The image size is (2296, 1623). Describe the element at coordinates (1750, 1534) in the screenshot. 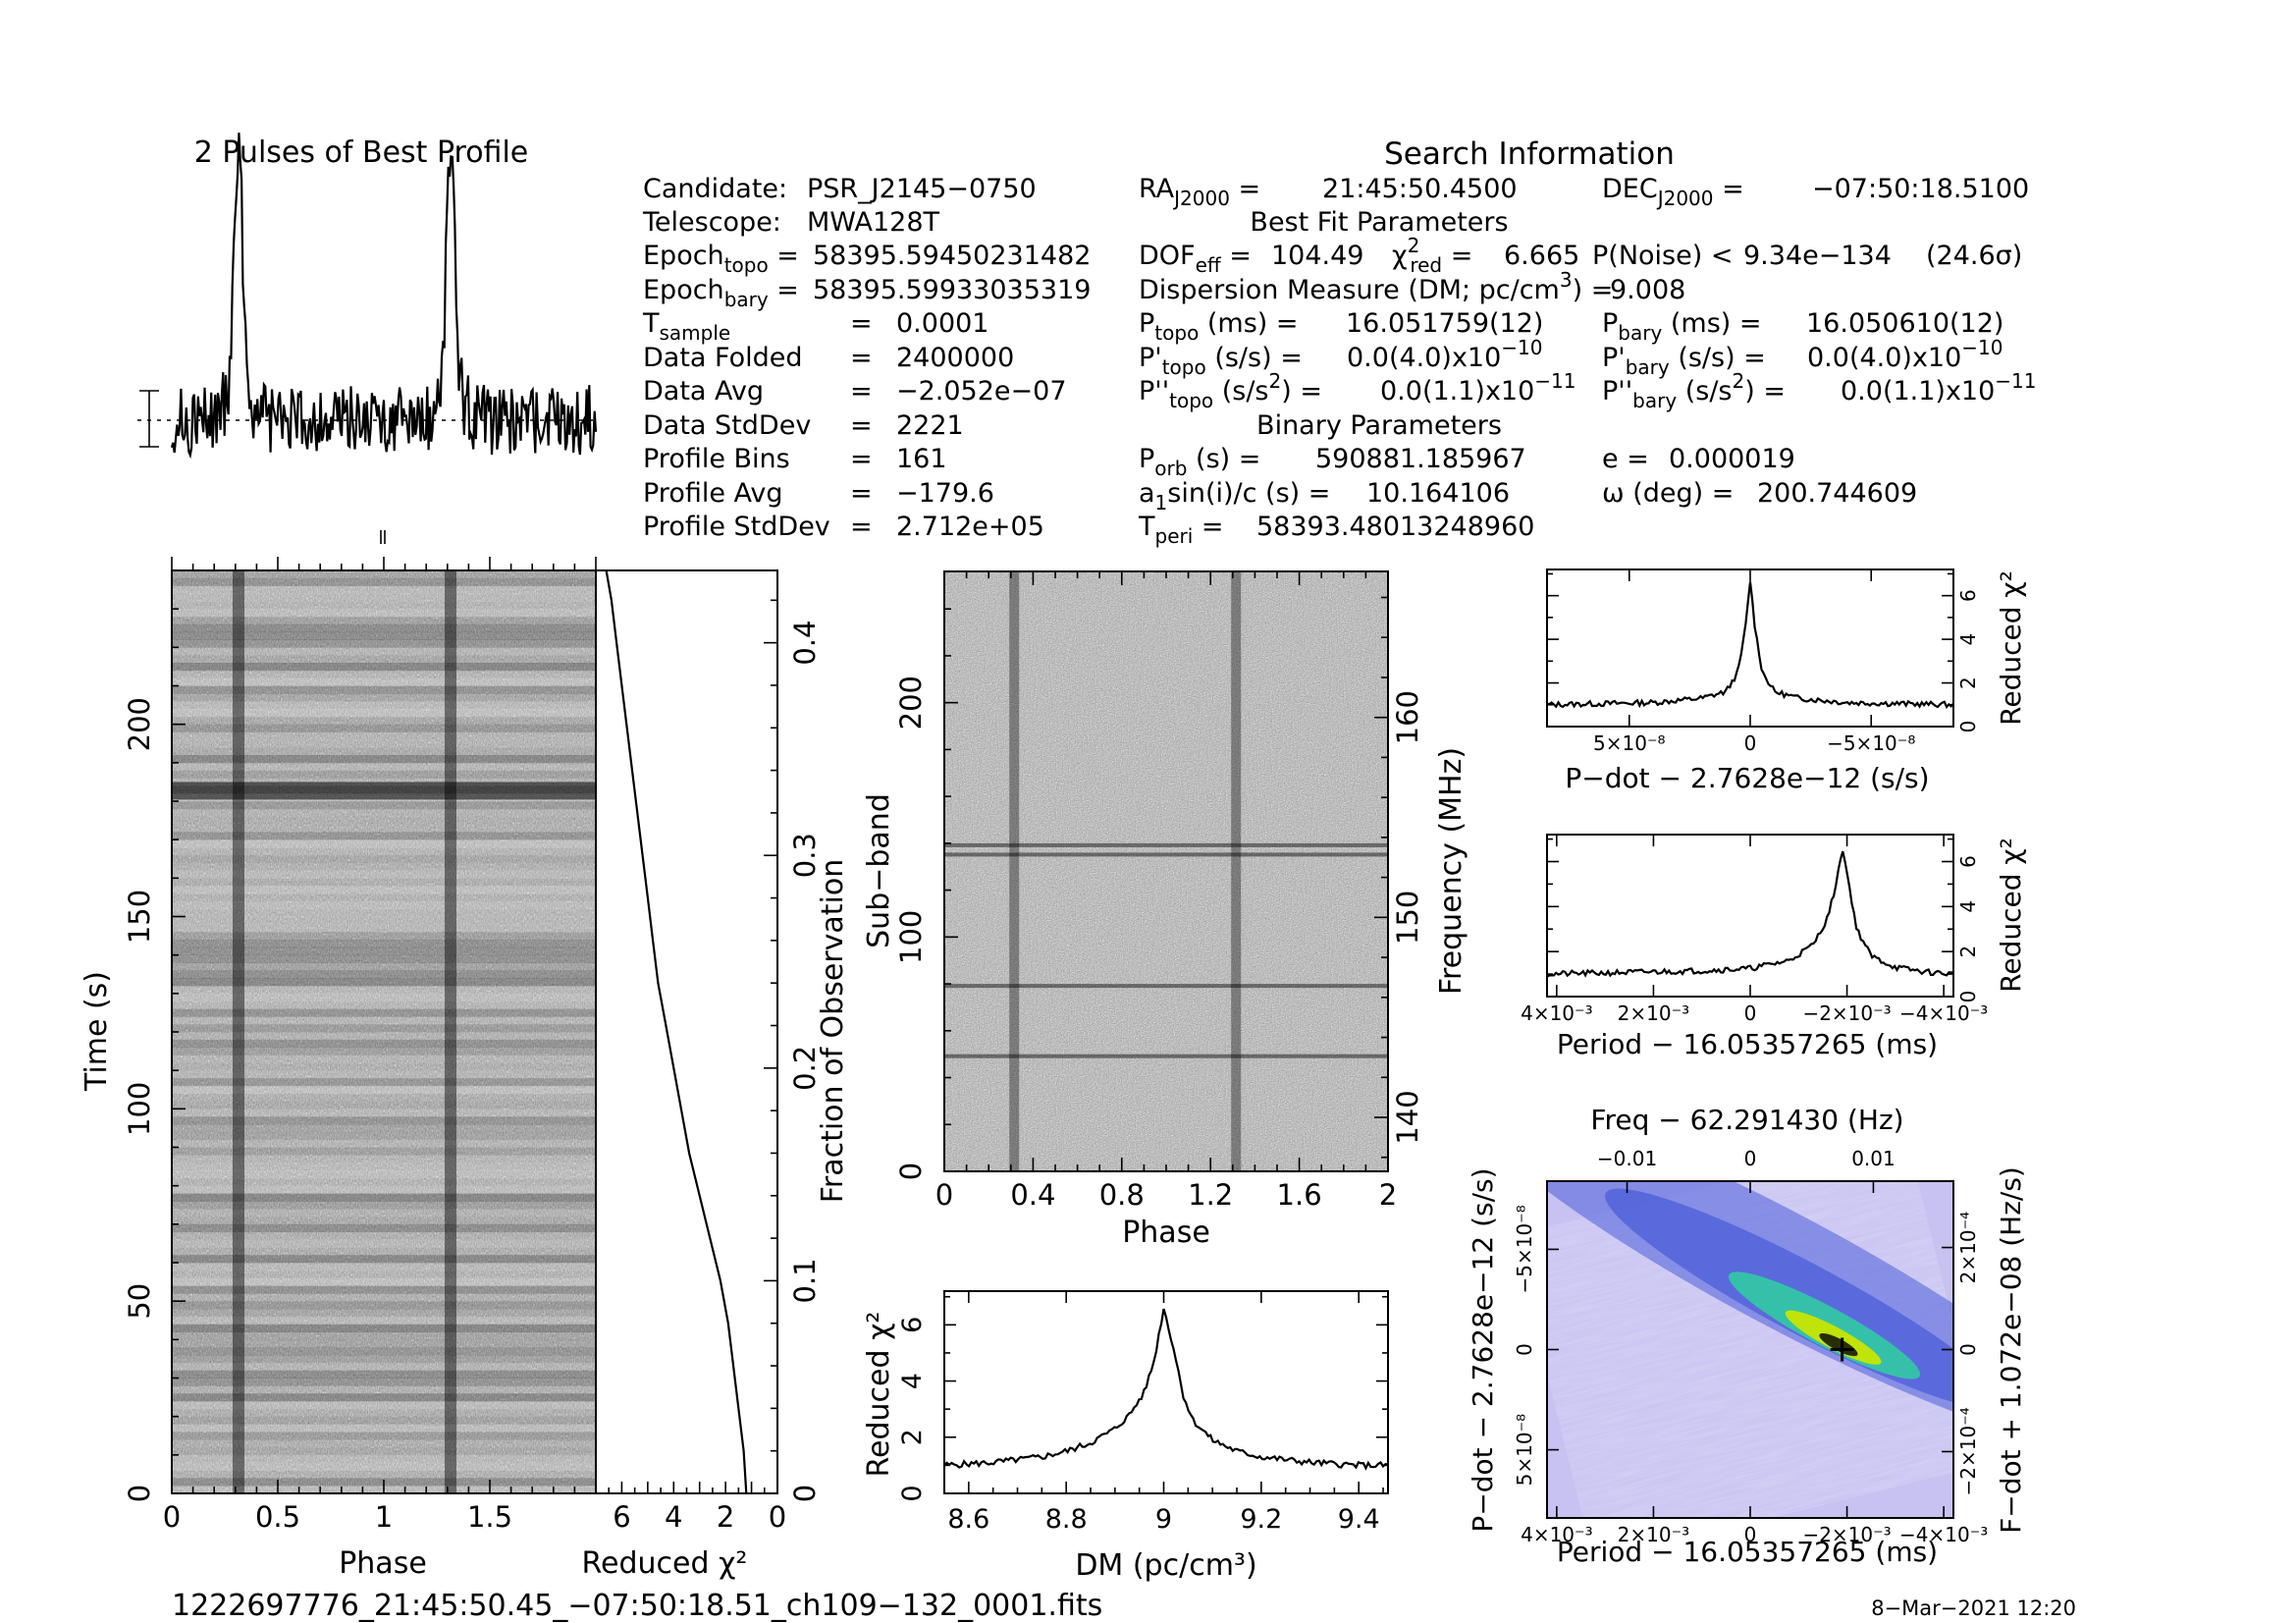

I see `pp-xtick-label: 0` at that location.